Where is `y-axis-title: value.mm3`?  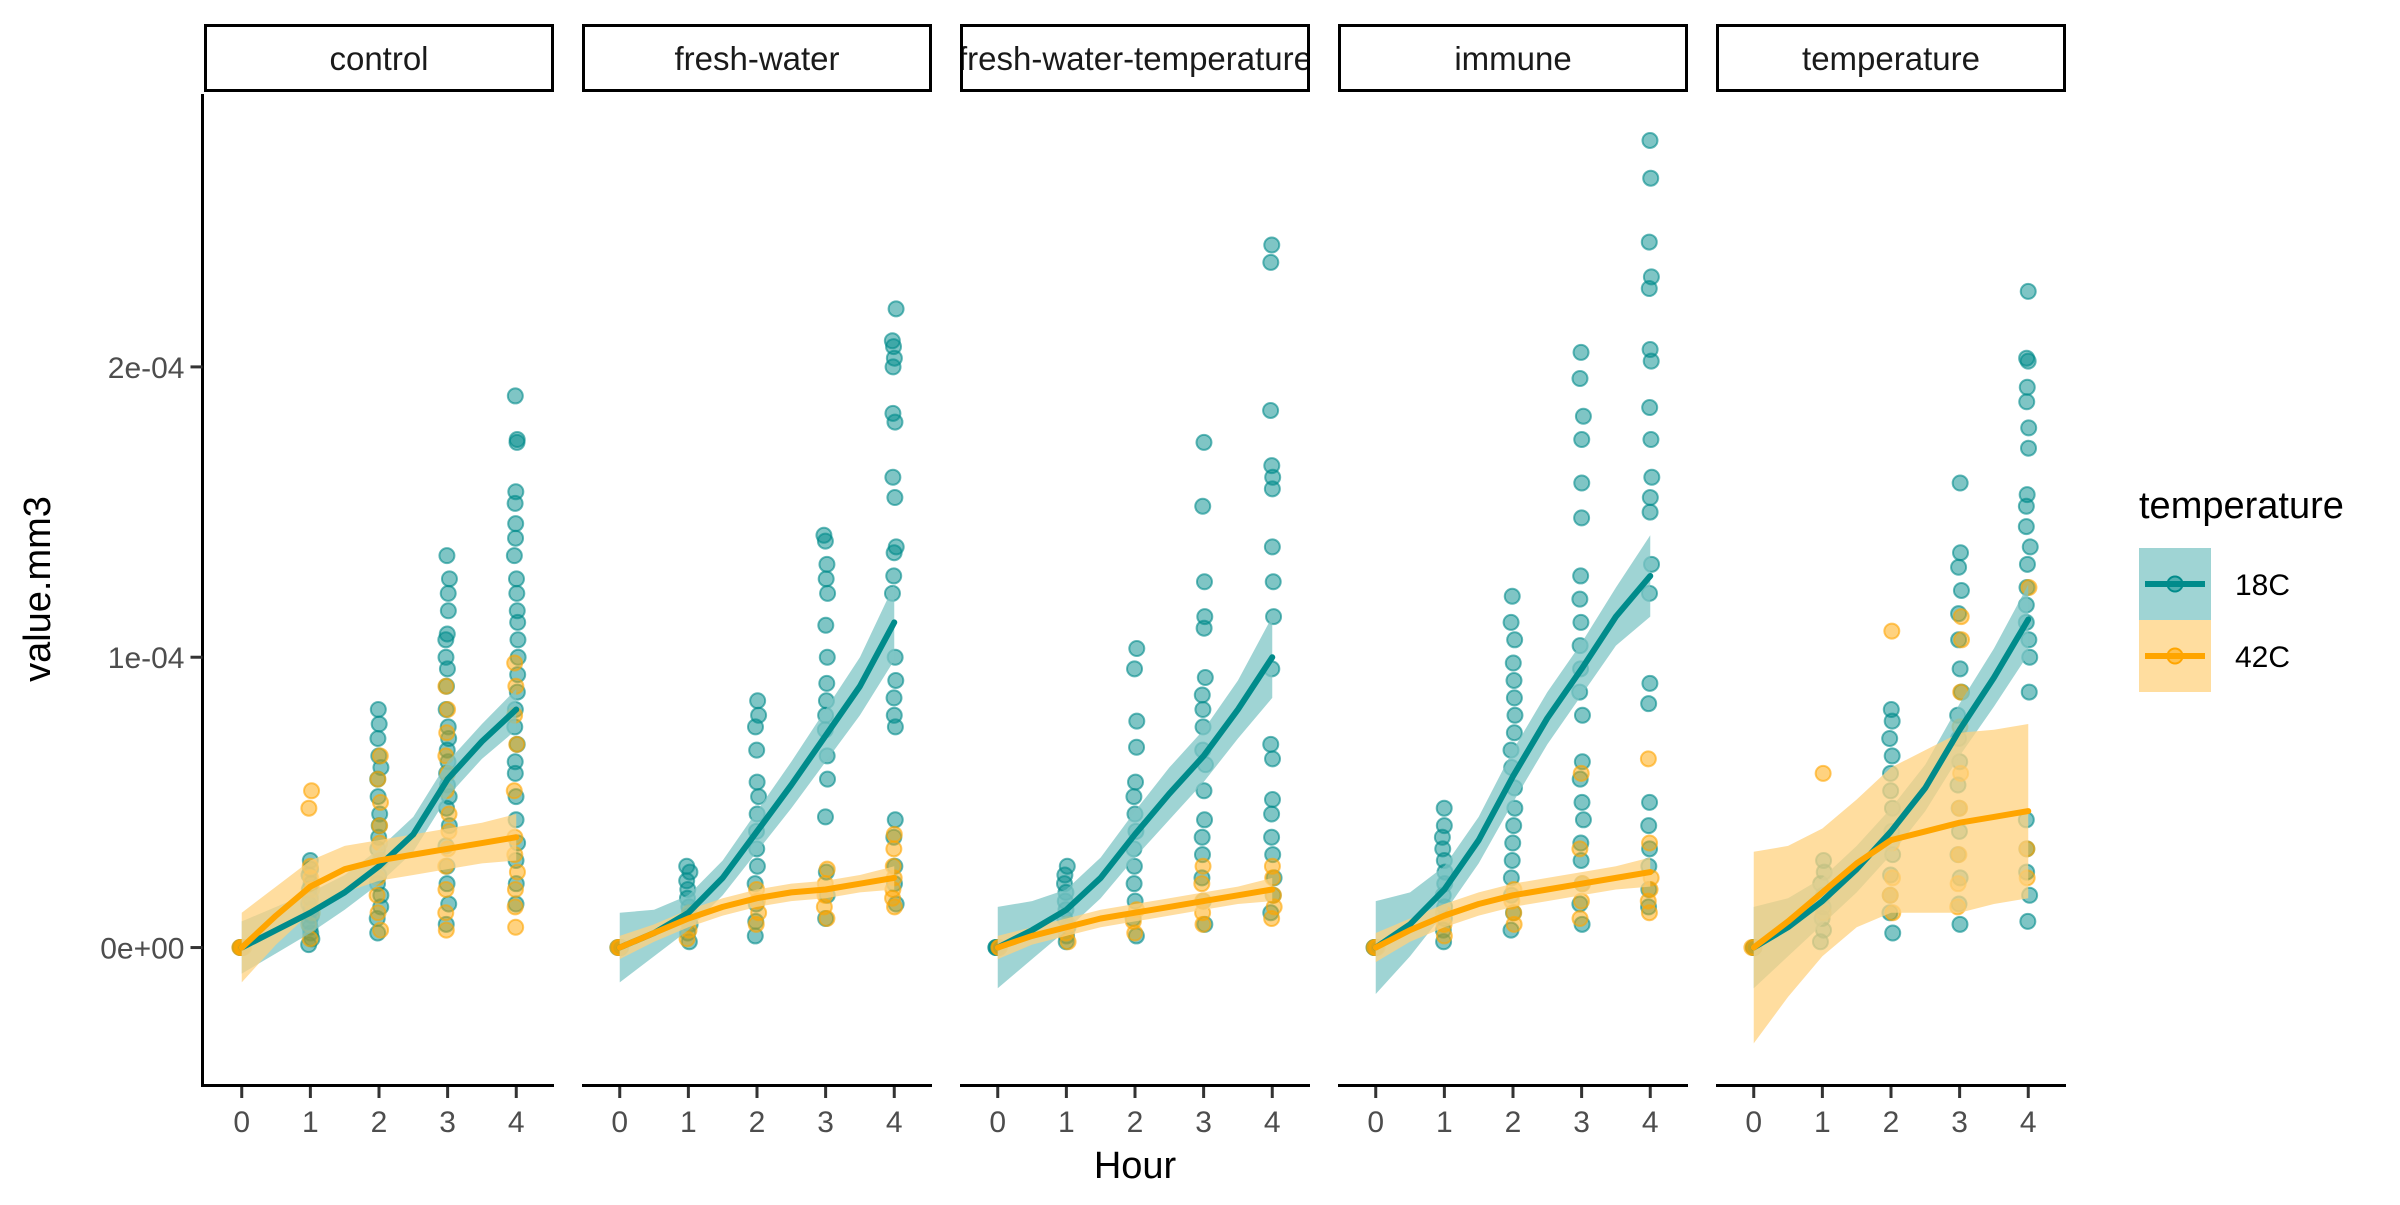
y-axis-title: value.mm3 is located at coordinates (38, 589).